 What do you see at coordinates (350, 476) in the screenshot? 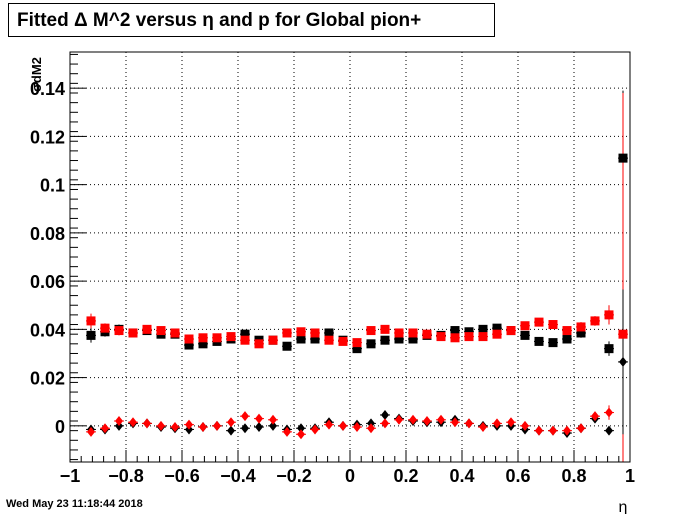
I see `x-tick-label: 0` at bounding box center [350, 476].